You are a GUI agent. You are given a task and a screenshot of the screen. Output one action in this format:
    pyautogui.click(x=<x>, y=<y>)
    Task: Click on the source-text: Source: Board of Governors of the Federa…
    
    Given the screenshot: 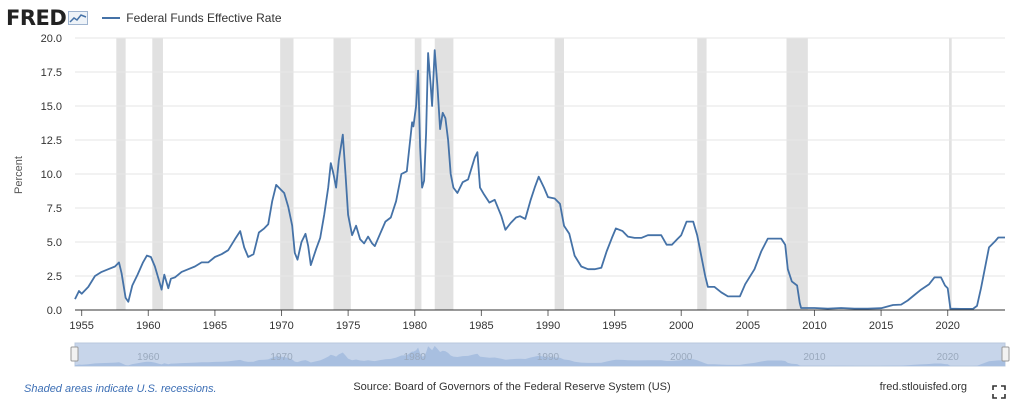 What is the action you would take?
    pyautogui.click(x=512, y=387)
    